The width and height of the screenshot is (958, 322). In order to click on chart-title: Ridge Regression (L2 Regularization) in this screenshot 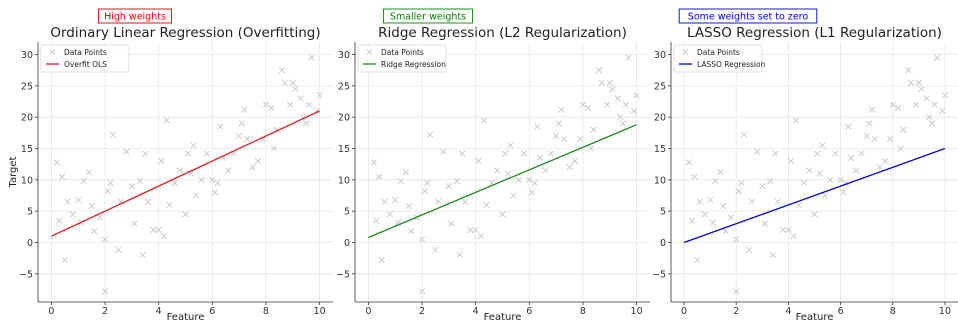, I will do `click(502, 33)`.